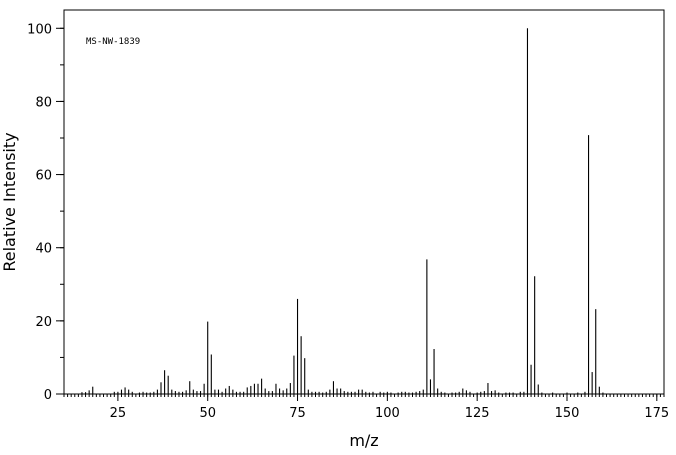 The width and height of the screenshot is (676, 455). What do you see at coordinates (477, 413) in the screenshot?
I see `x-tick-label: 125` at bounding box center [477, 413].